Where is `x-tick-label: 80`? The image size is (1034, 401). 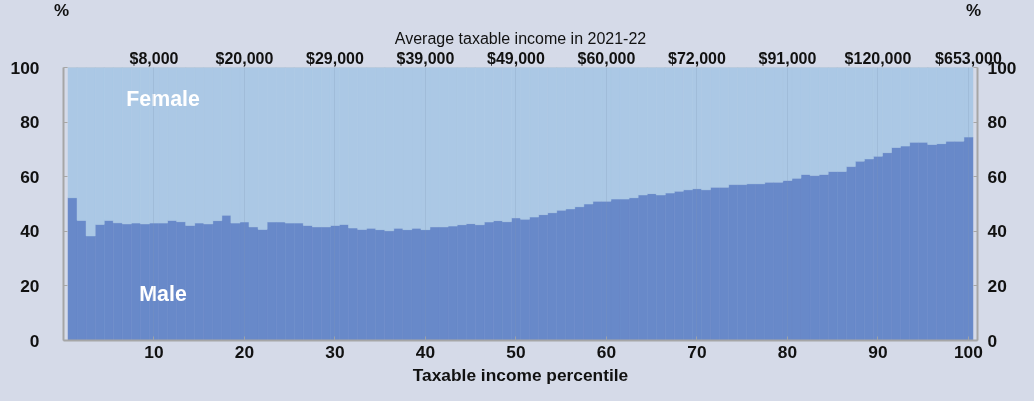 x-tick-label: 80 is located at coordinates (787, 351).